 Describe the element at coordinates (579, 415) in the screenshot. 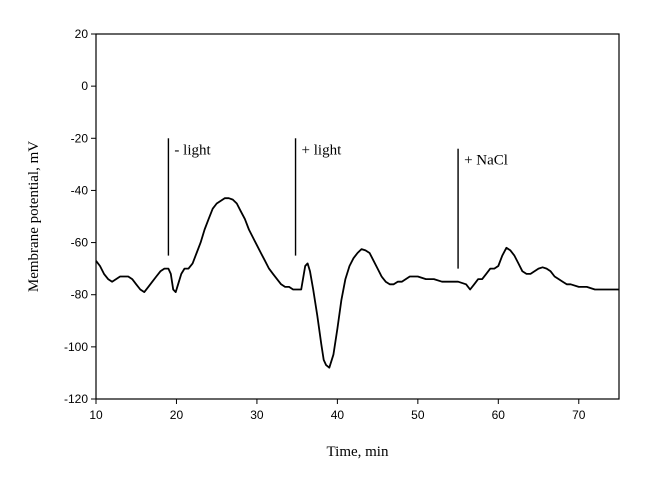

I see `x-tick-label: 70` at that location.